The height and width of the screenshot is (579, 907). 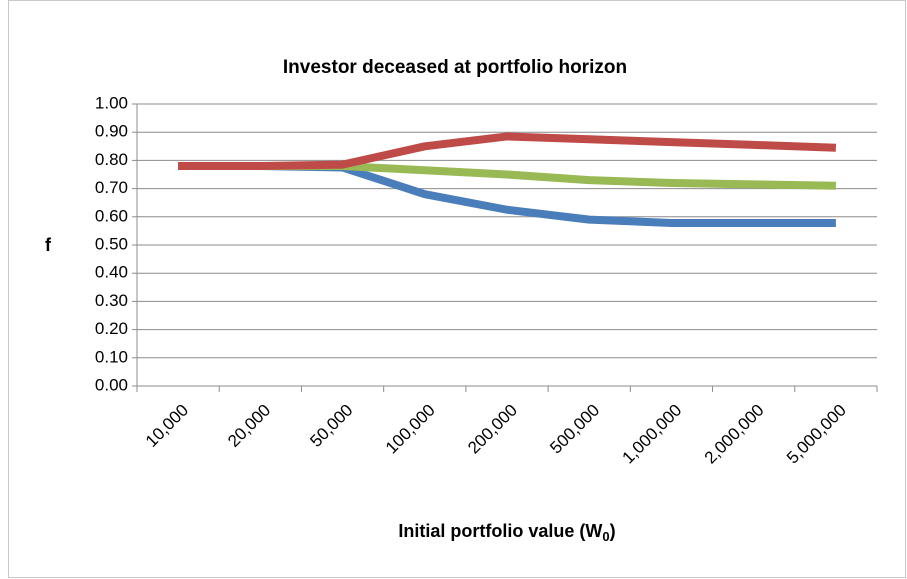 What do you see at coordinates (111, 187) in the screenshot?
I see `y-tick-label: 0.70` at bounding box center [111, 187].